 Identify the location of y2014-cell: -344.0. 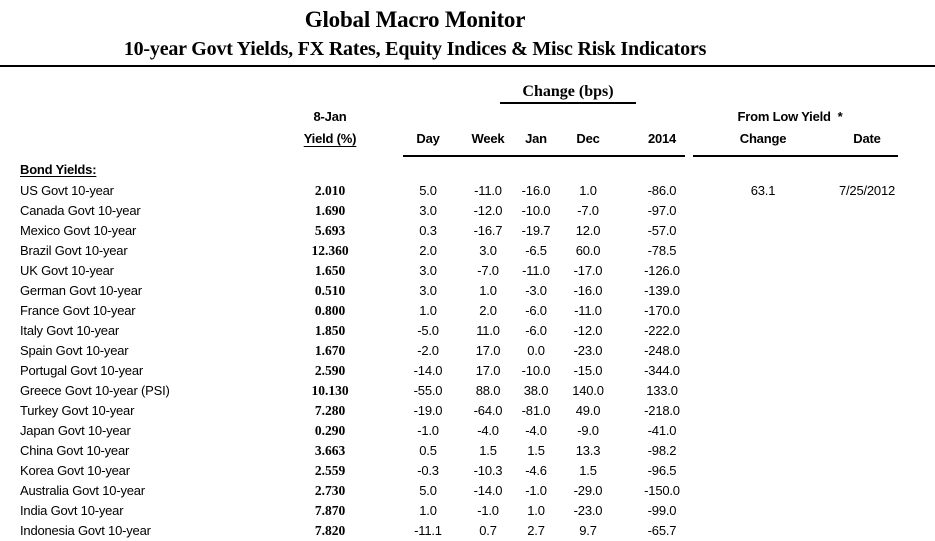
(662, 370).